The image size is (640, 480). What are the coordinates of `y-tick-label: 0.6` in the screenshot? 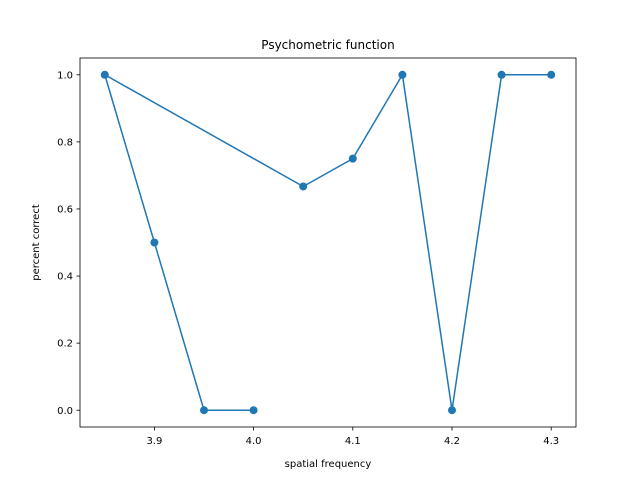 It's located at (65, 210).